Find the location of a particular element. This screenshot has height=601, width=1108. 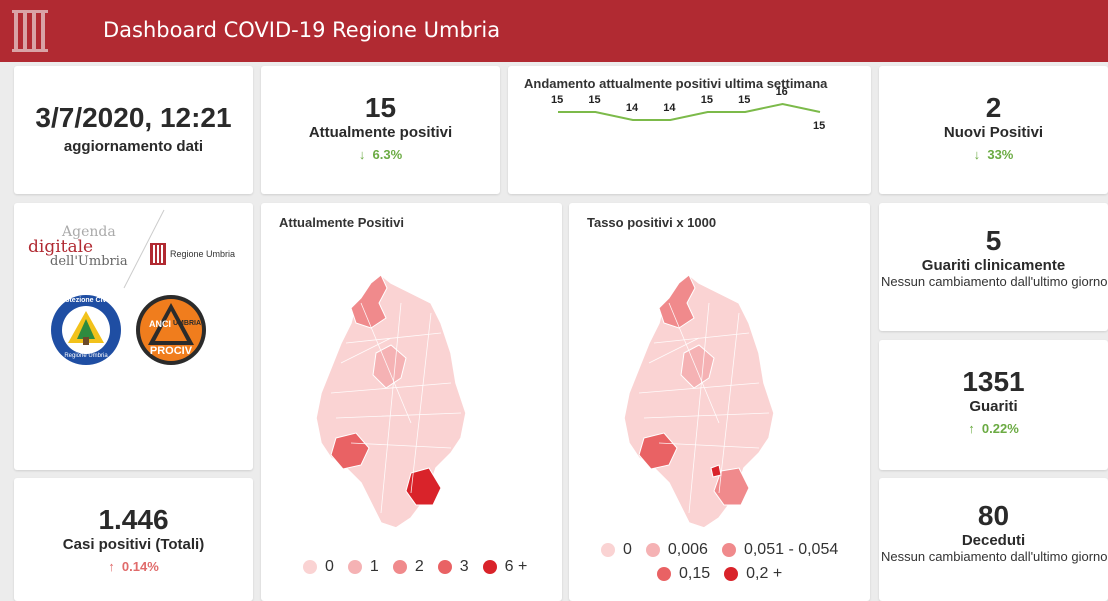

deceduti-note: Nessun cambiamento dall'ultimo giorno is located at coordinates (994, 556).